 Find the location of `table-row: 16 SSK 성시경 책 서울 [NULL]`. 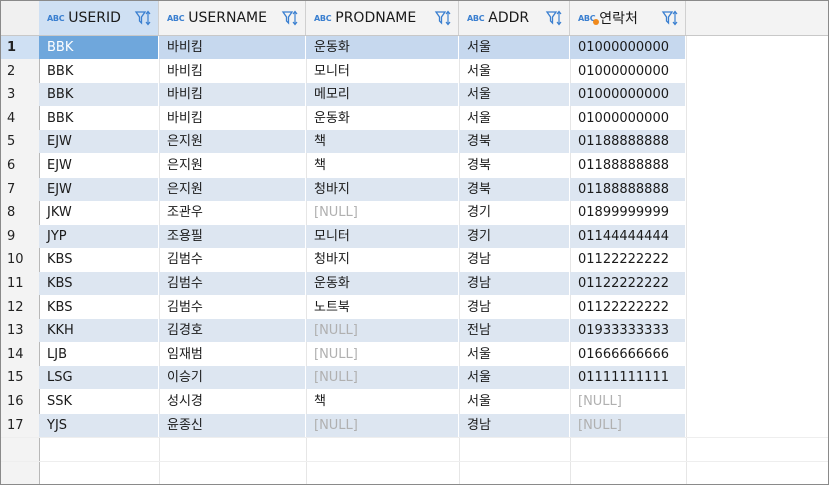

table-row: 16 SSK 성시경 책 서울 [NULL] is located at coordinates (414, 401).